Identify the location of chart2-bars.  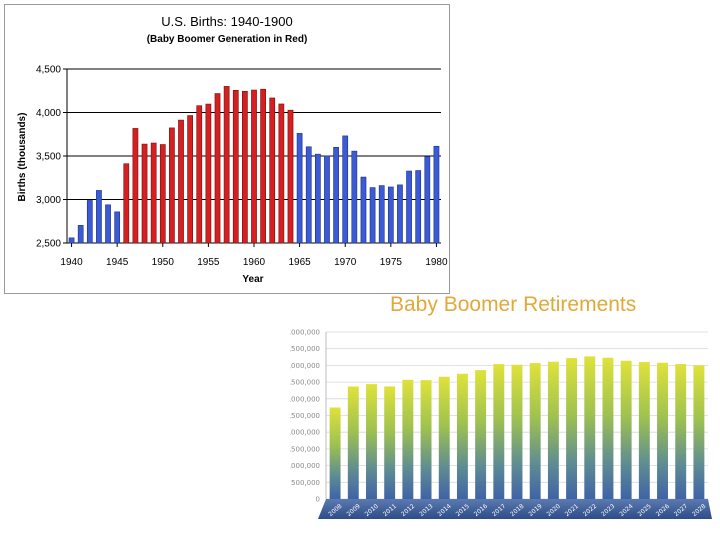
(517, 427).